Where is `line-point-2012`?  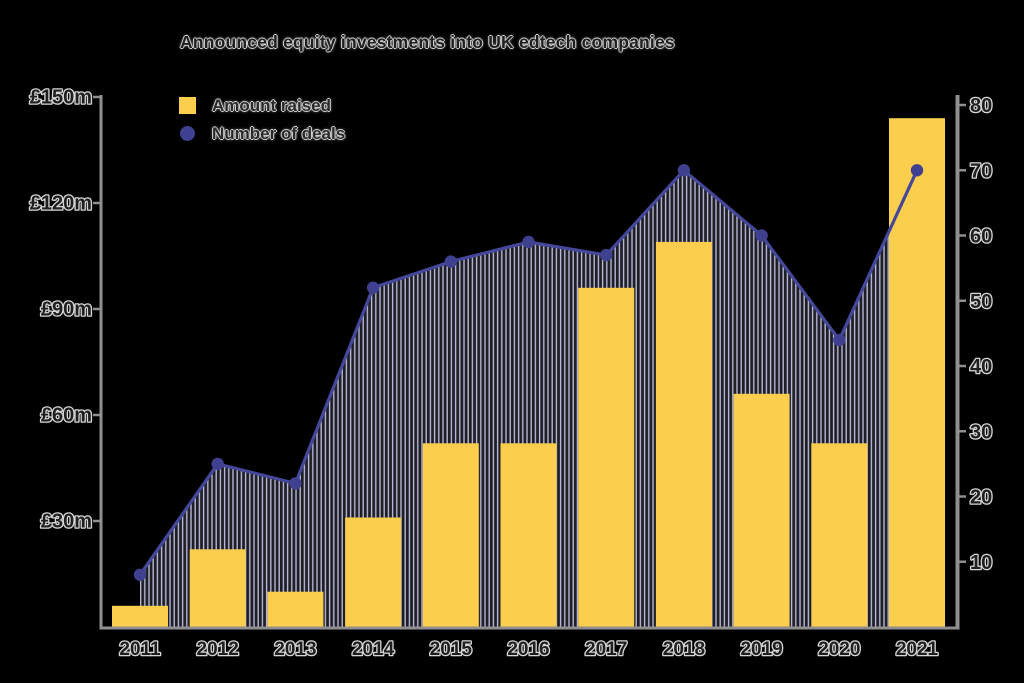
line-point-2012 is located at coordinates (217, 464).